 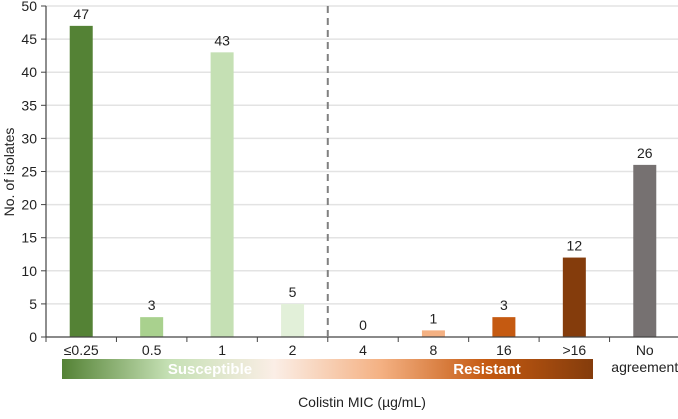 I want to click on x-tick-label: >16, so click(x=574, y=350).